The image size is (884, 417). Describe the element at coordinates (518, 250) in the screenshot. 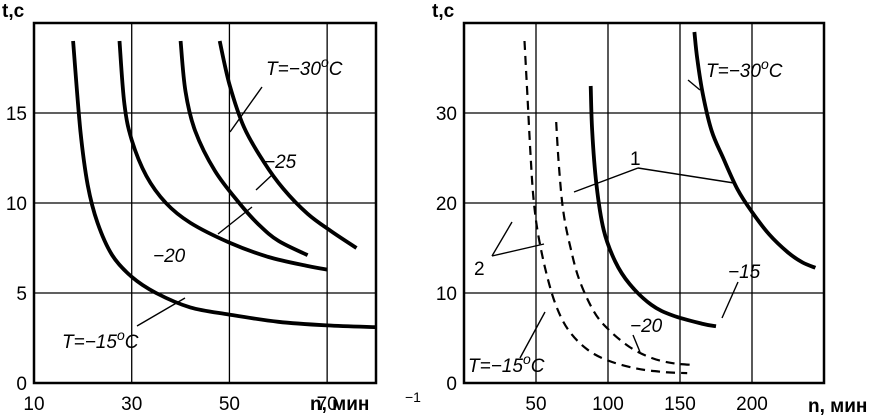

I see `leader-line-right-2b` at that location.